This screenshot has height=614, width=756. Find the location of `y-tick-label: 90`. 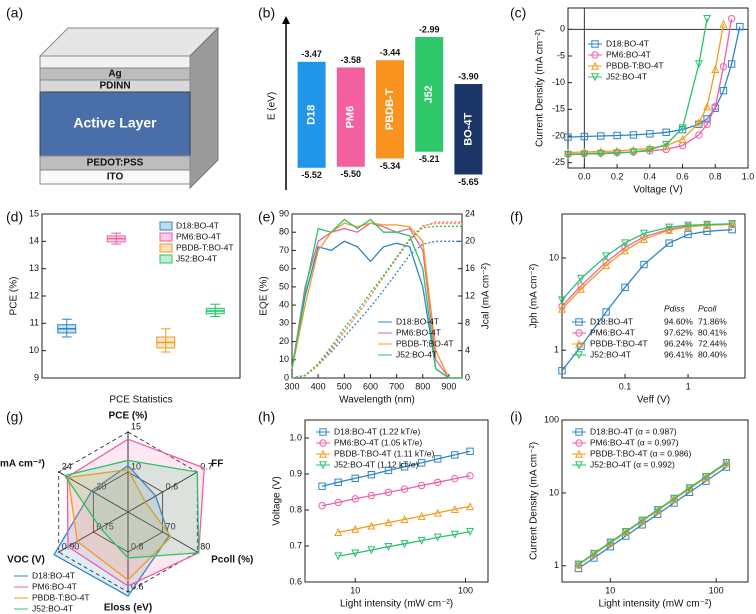

y-tick-label: 90 is located at coordinates (284, 213).